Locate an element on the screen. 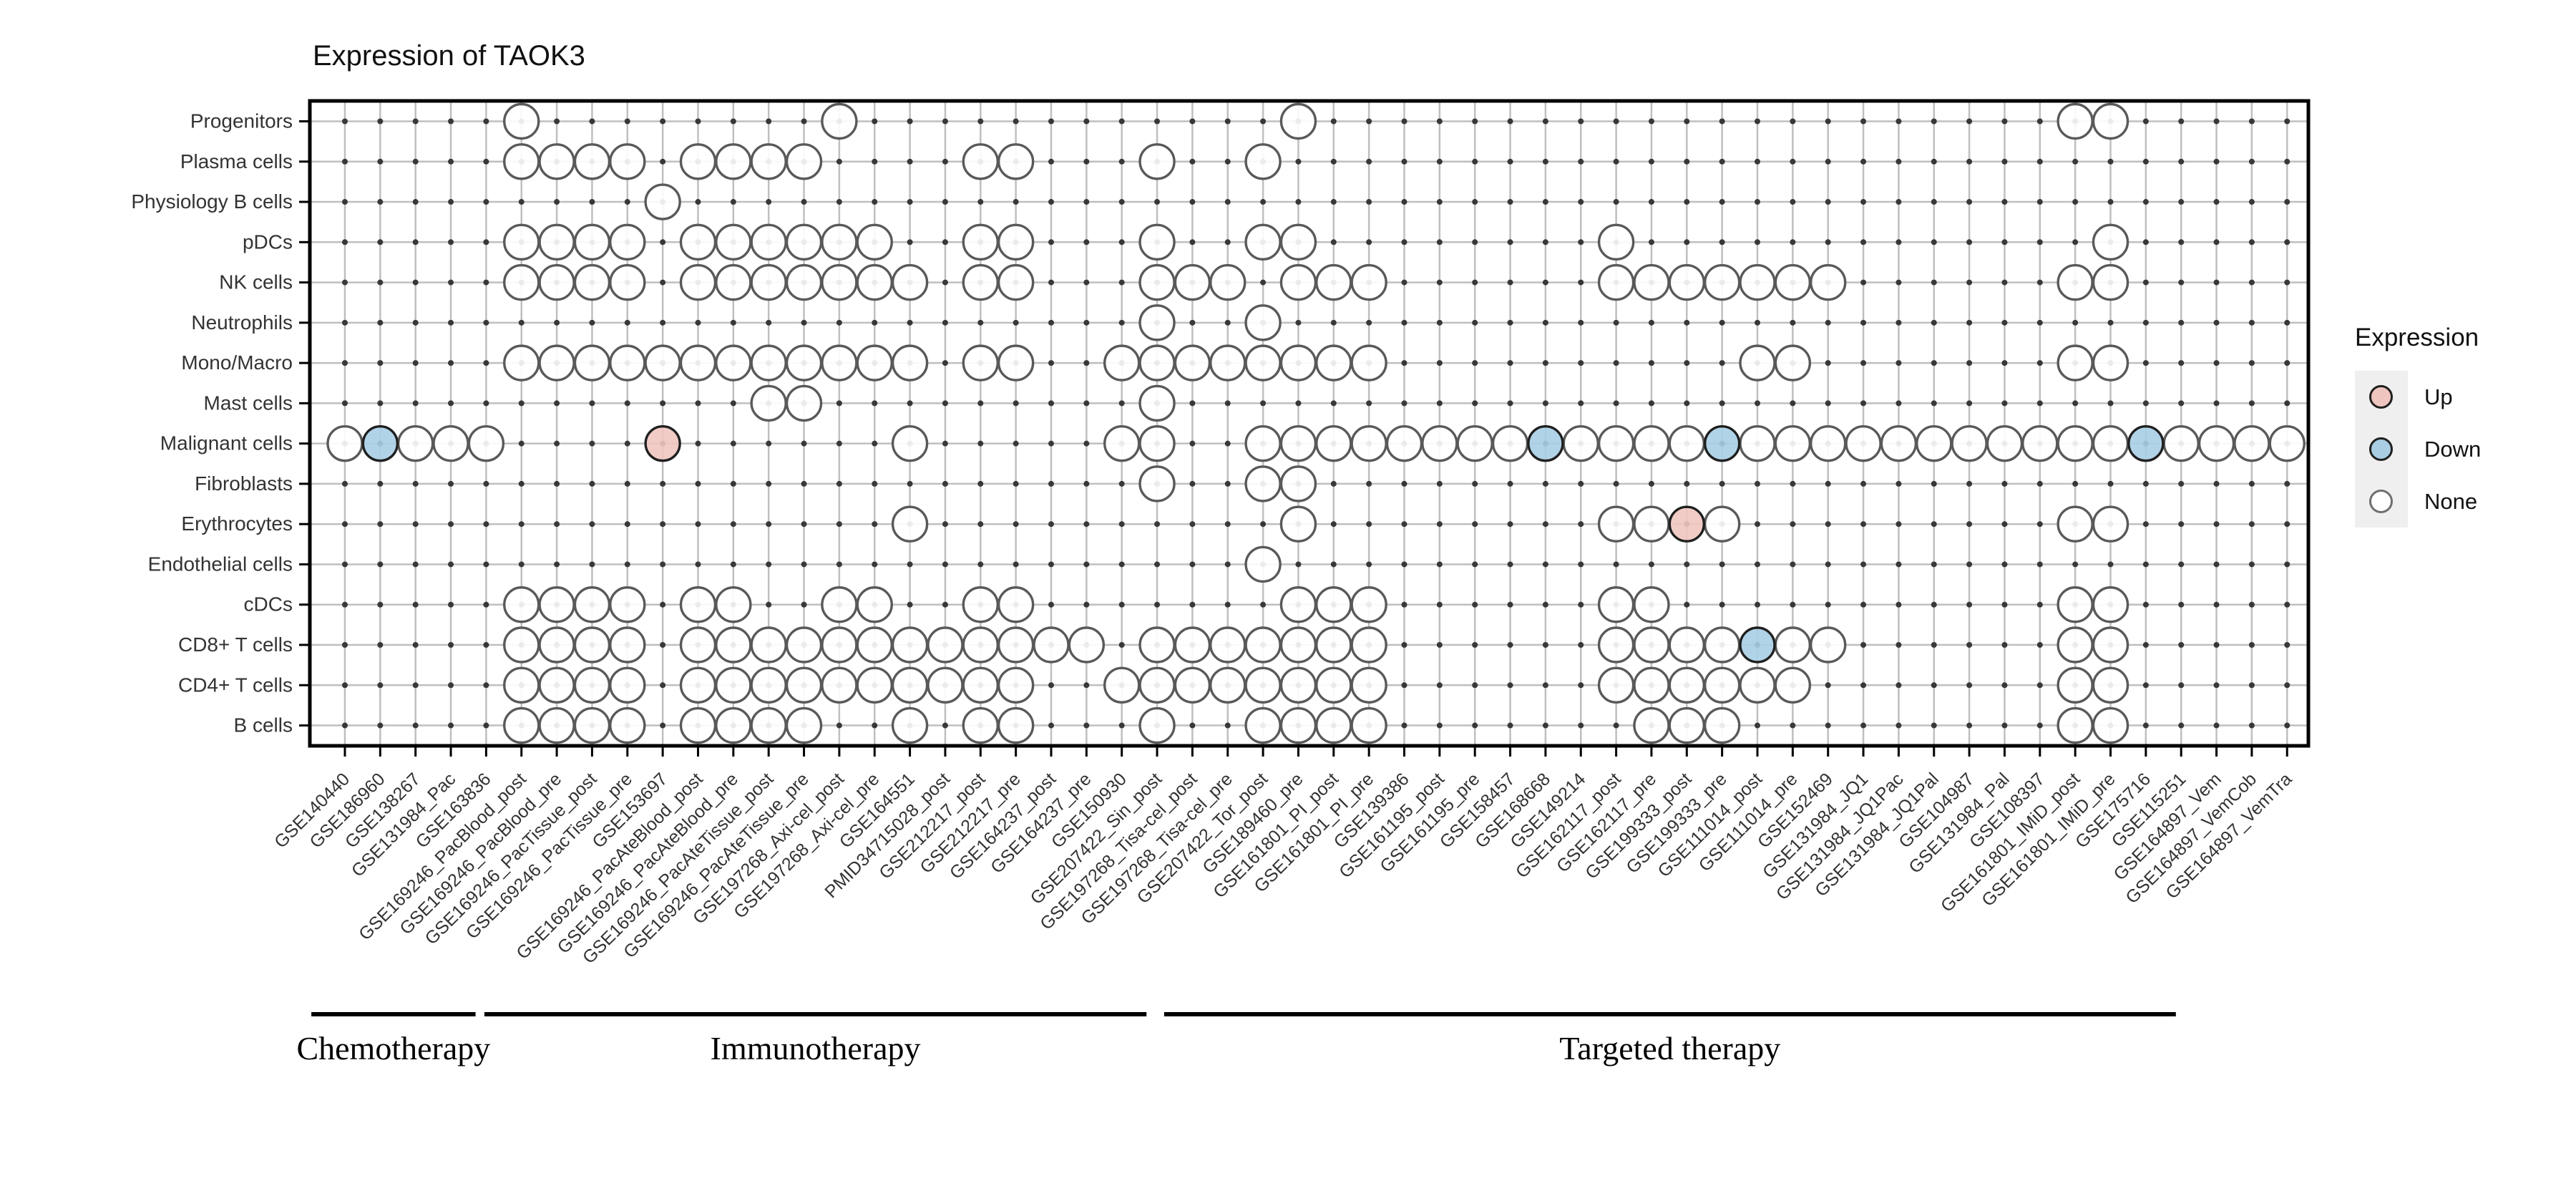 Image resolution: width=2576 pixels, height=1181 pixels. legend-label-up: Up is located at coordinates (2438, 396).